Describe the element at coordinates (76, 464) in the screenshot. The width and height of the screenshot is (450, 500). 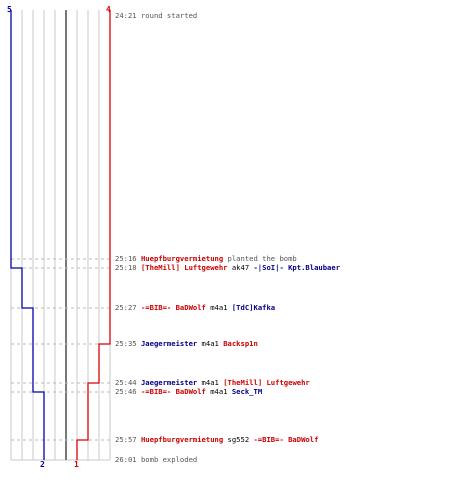
I see `red-end-count: 1` at that location.